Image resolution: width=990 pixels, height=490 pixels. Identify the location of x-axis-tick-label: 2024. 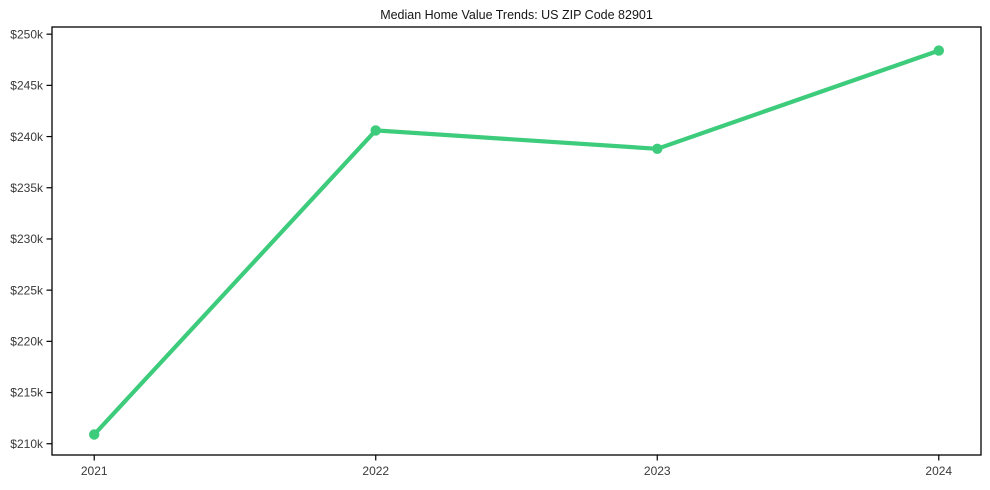
(938, 471).